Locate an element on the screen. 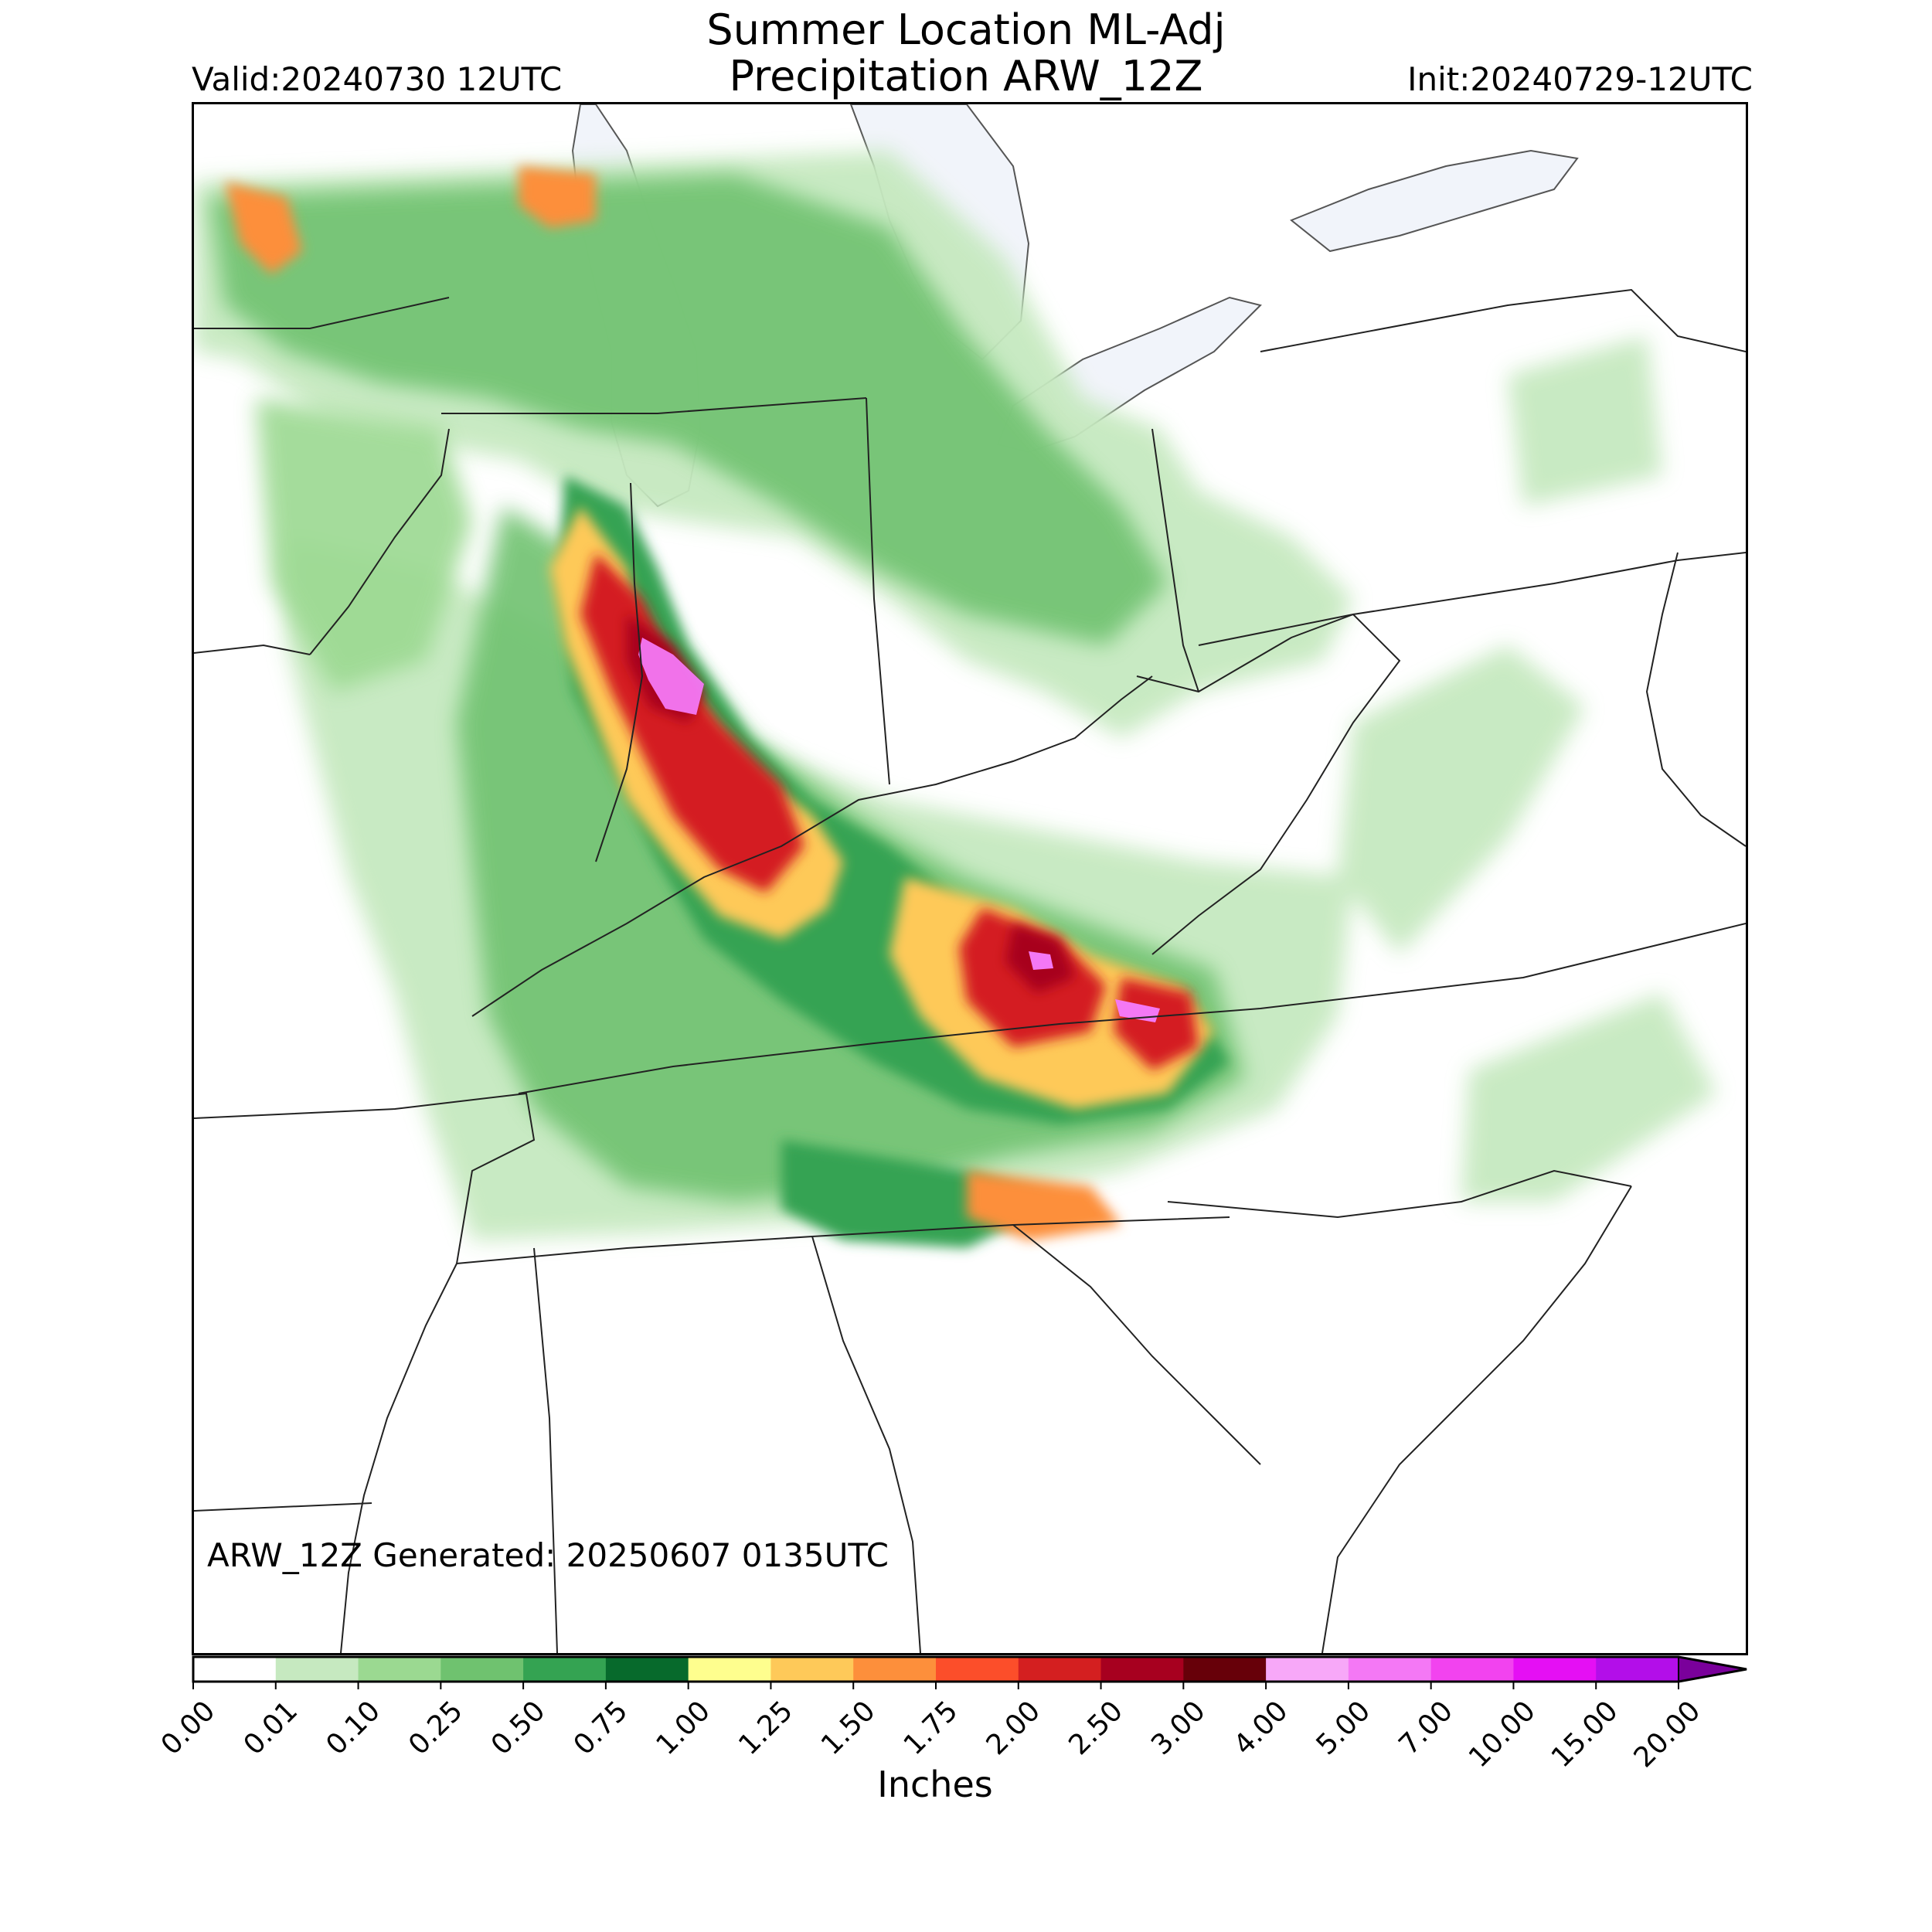 The width and height of the screenshot is (1932, 1932). wv-va-border is located at coordinates (1269, 784).